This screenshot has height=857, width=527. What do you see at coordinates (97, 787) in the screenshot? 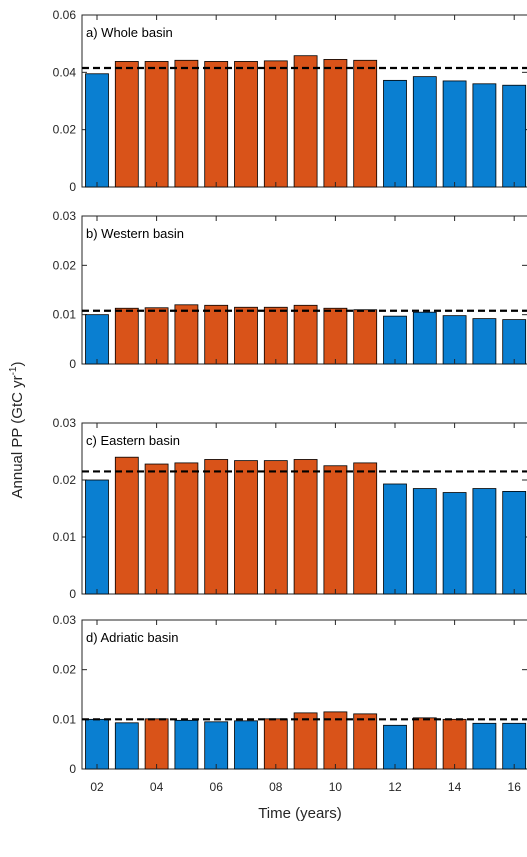
I see `x-tick-label: 02` at bounding box center [97, 787].